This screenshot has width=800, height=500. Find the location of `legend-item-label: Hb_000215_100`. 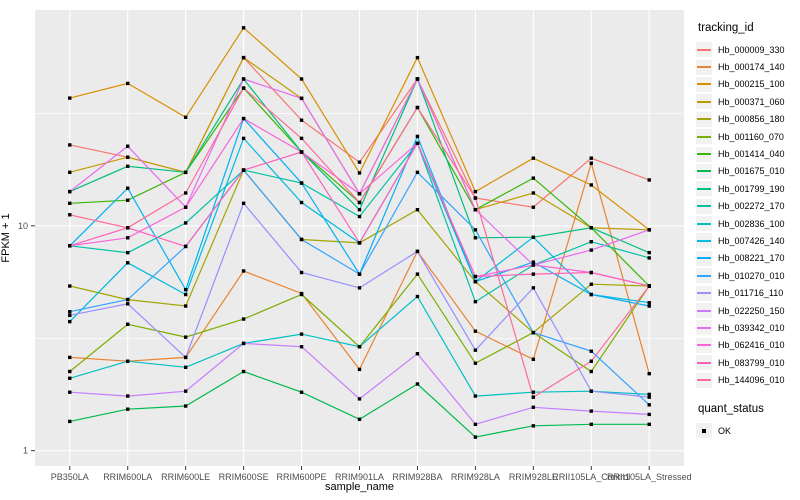

legend-item-label: Hb_000215_100 is located at coordinates (751, 84).